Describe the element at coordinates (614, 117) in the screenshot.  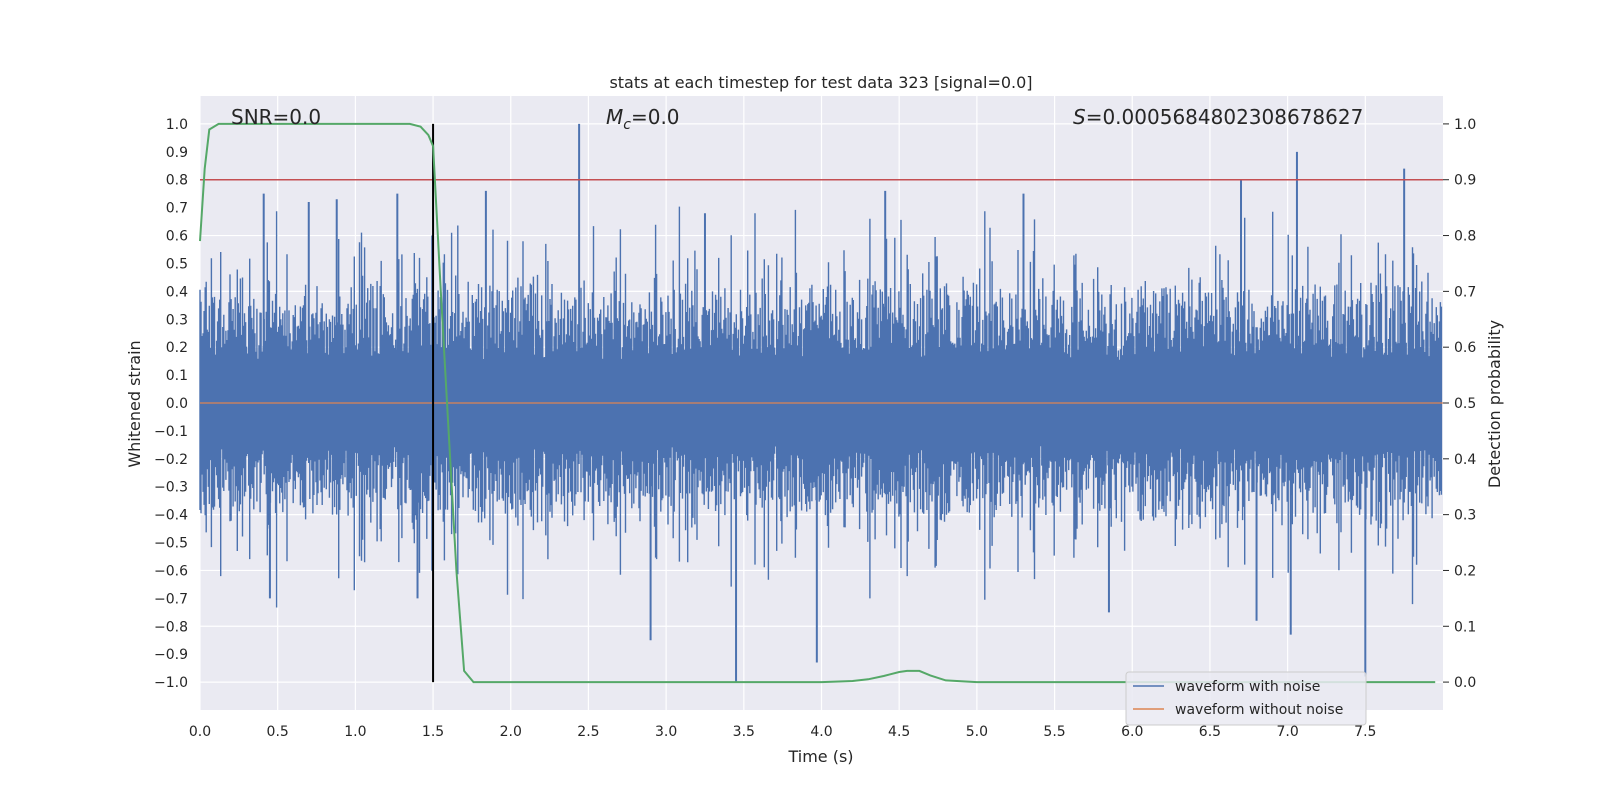
I see `mc-symbol: M` at that location.